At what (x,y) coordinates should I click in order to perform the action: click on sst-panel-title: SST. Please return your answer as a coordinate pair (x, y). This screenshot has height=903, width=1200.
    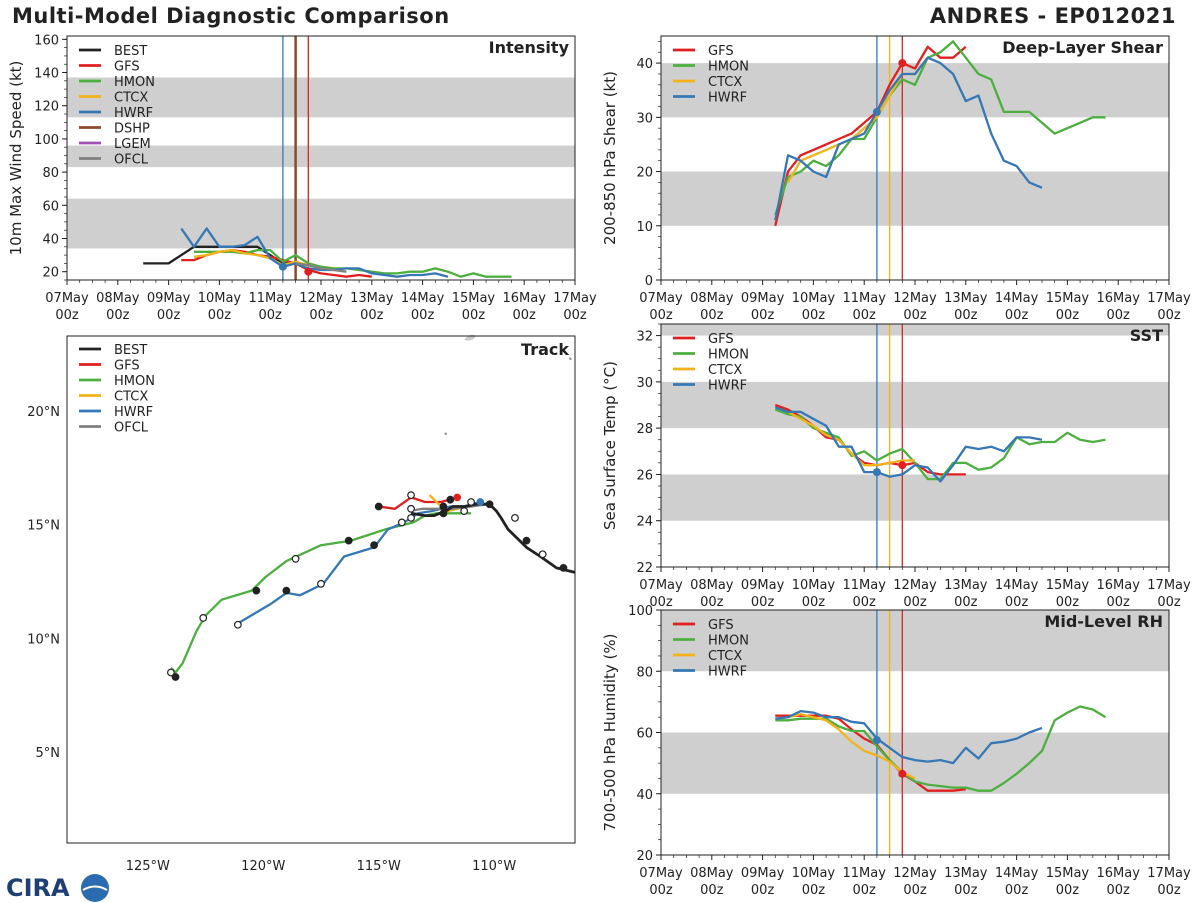
    Looking at the image, I should click on (1146, 335).